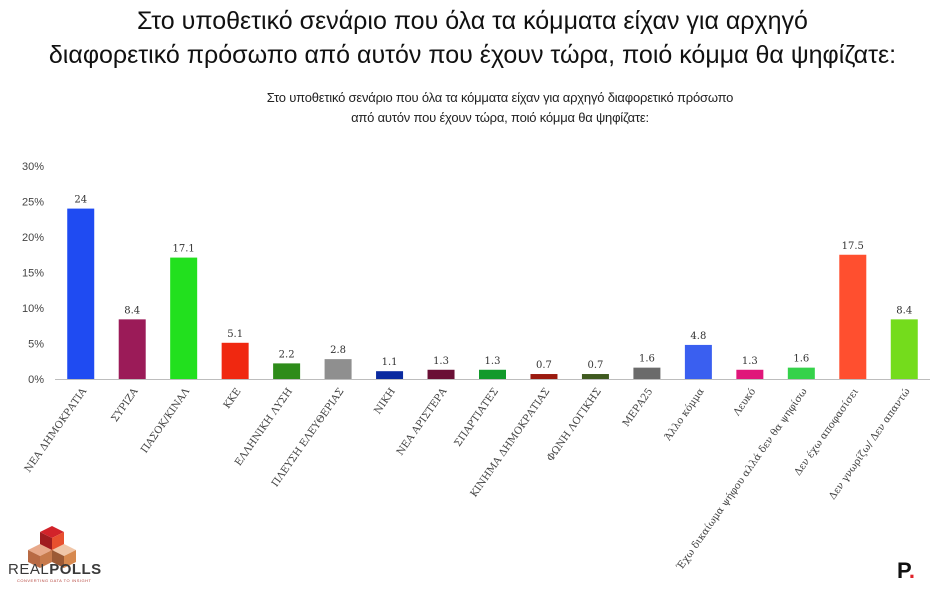  I want to click on realpolls-wordmark: REALPOLLS, so click(55, 569).